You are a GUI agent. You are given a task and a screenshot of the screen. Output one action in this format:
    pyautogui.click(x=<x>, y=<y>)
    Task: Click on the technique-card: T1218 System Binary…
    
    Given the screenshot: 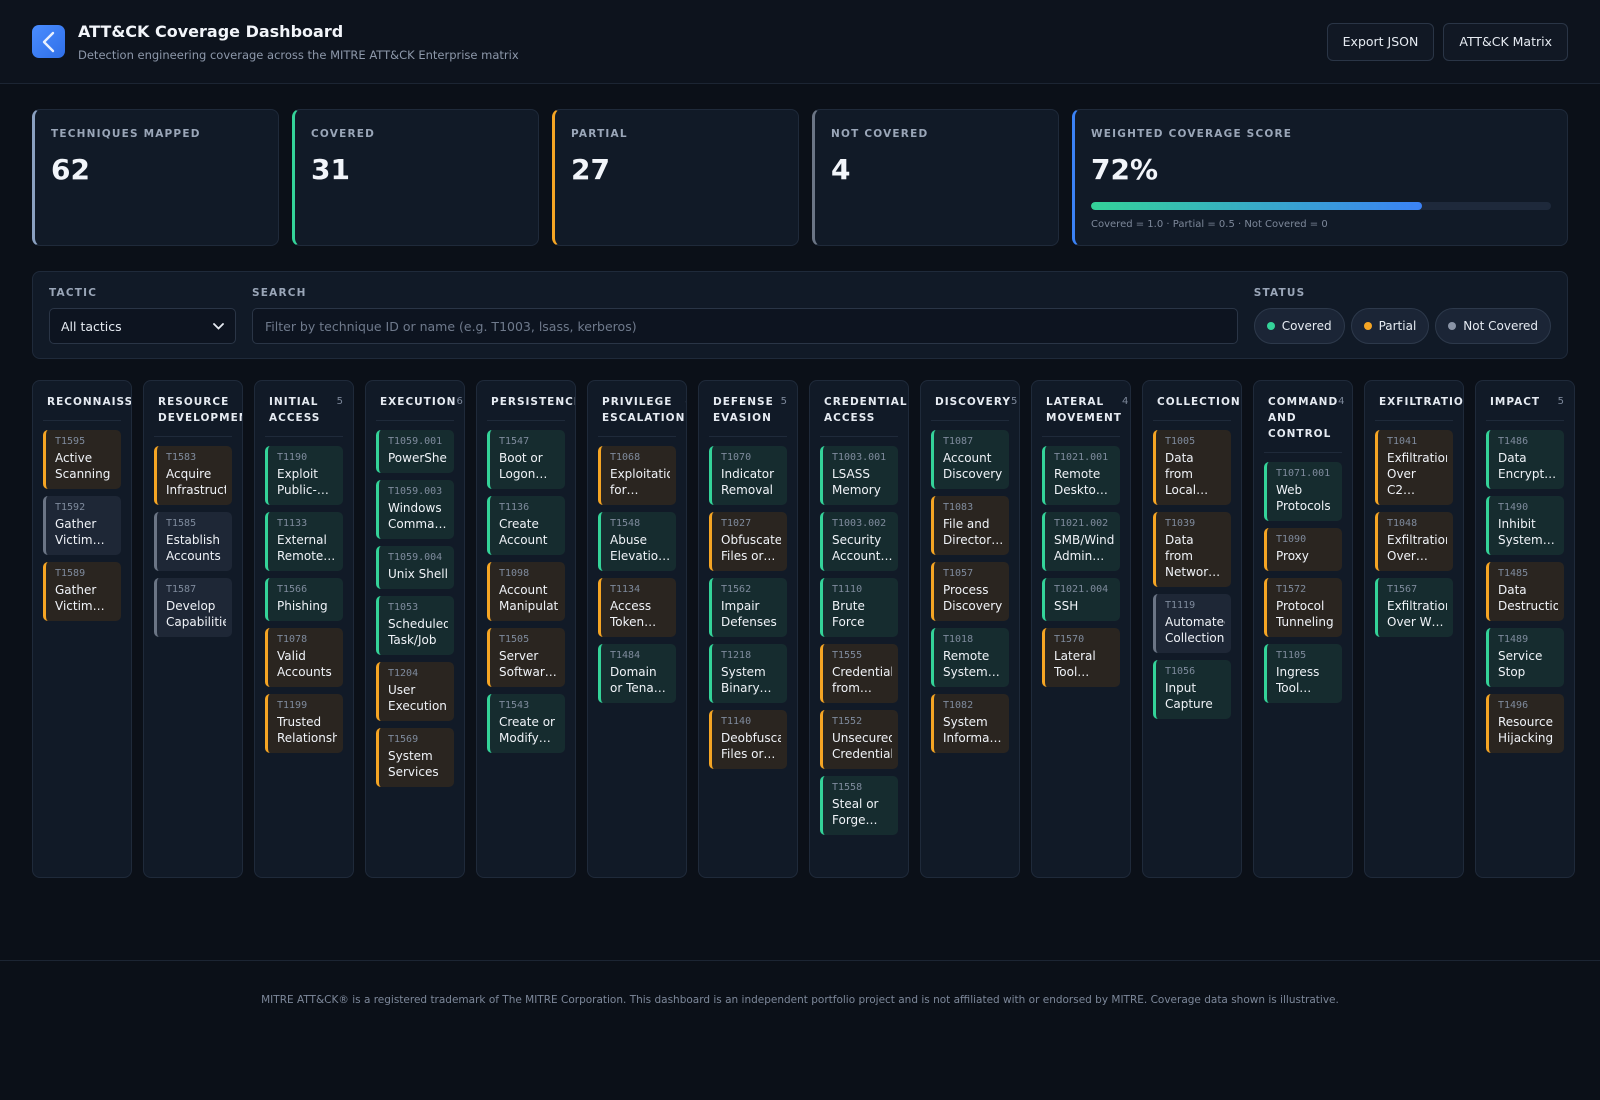 What is the action you would take?
    pyautogui.click(x=748, y=673)
    